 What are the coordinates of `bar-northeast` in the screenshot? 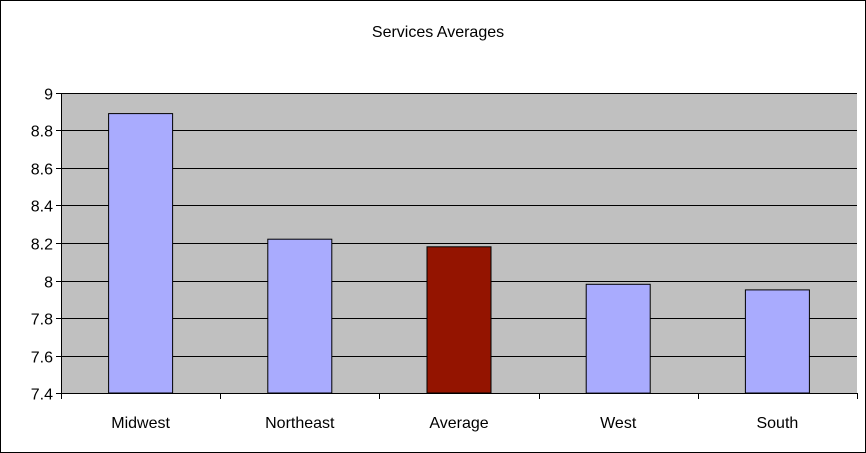 It's located at (300, 316).